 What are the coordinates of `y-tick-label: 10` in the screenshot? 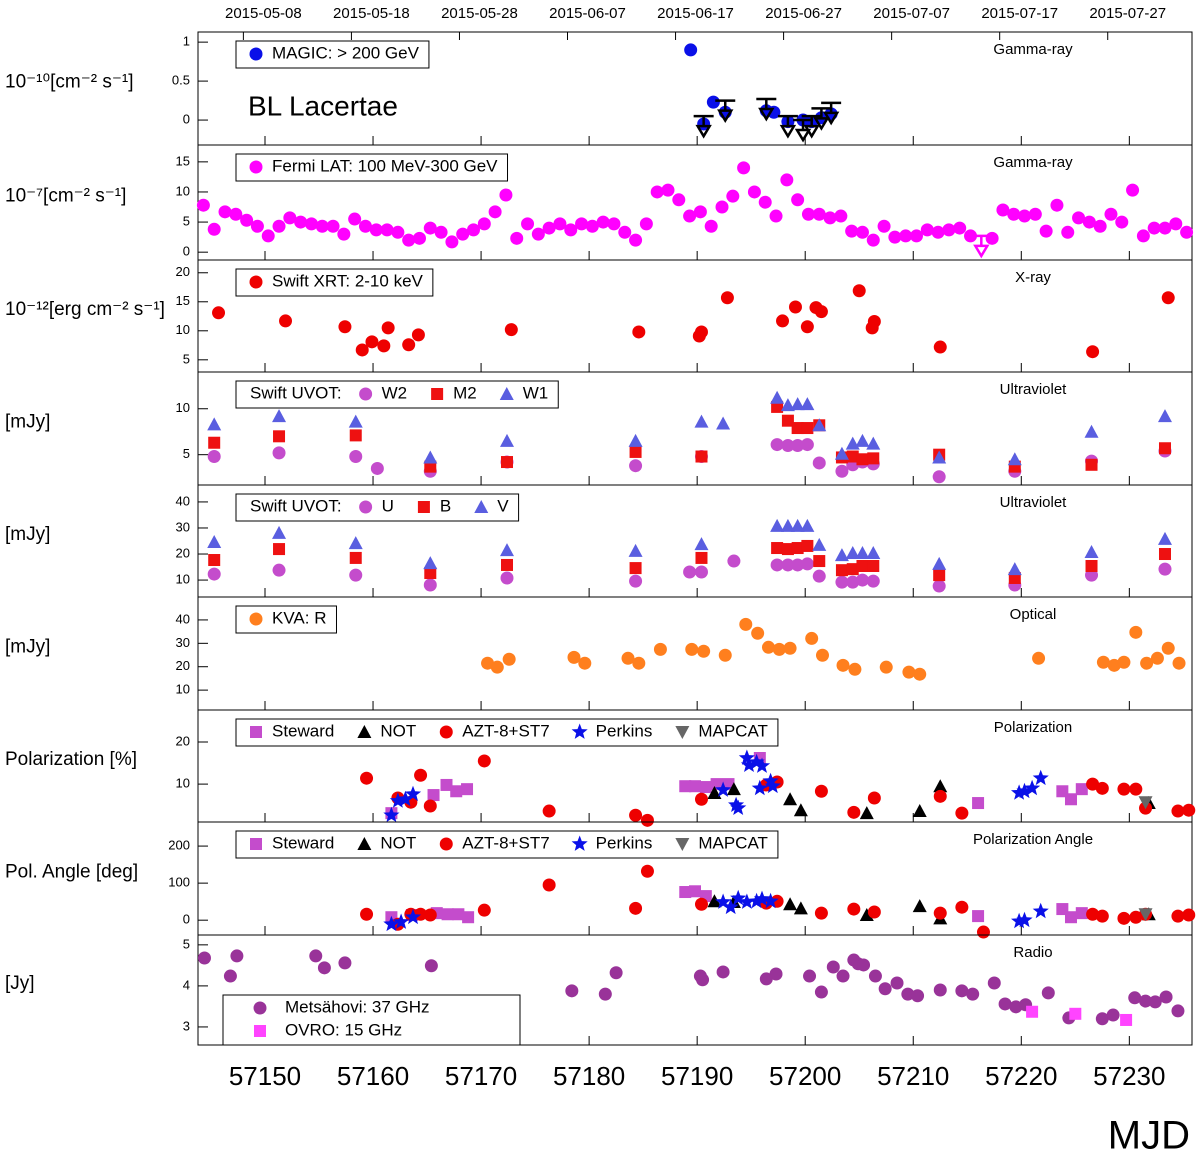 It's located at (183, 329).